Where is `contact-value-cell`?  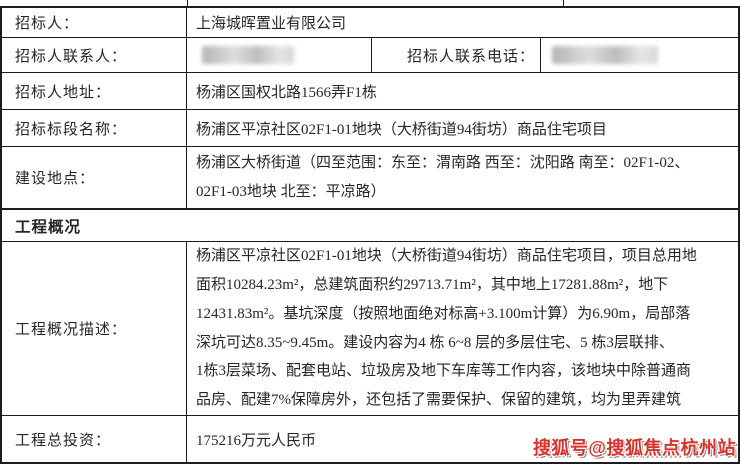
contact-value-cell is located at coordinates (279, 55).